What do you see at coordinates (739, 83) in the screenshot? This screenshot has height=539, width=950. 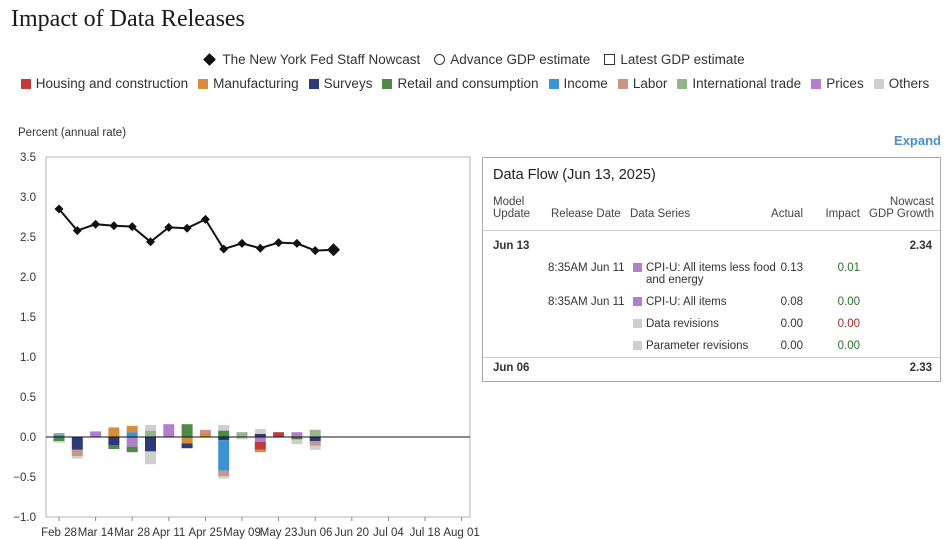 I see `legend-category-international-trade: International trade` at bounding box center [739, 83].